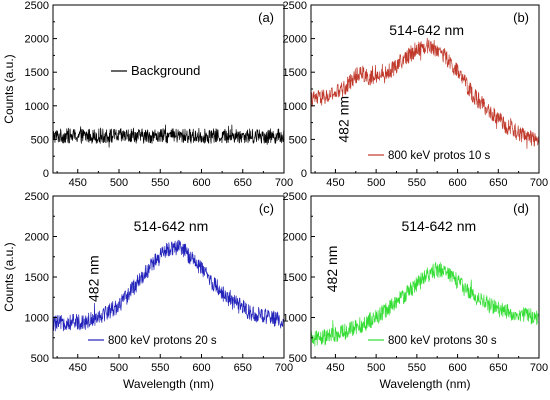 Image resolution: width=550 pixels, height=400 pixels. Describe the element at coordinates (266, 208) in the screenshot. I see `panel-label-c: (c)` at that location.